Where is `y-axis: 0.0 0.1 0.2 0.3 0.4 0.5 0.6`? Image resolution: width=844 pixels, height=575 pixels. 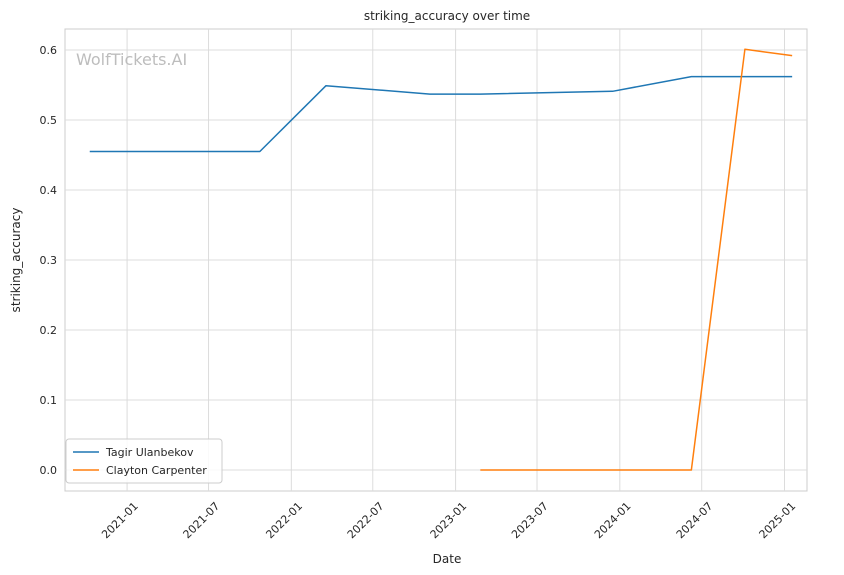
y-axis: 0.0 0.1 0.2 0.3 0.4 0.5 0.6 is located at coordinates (49, 260).